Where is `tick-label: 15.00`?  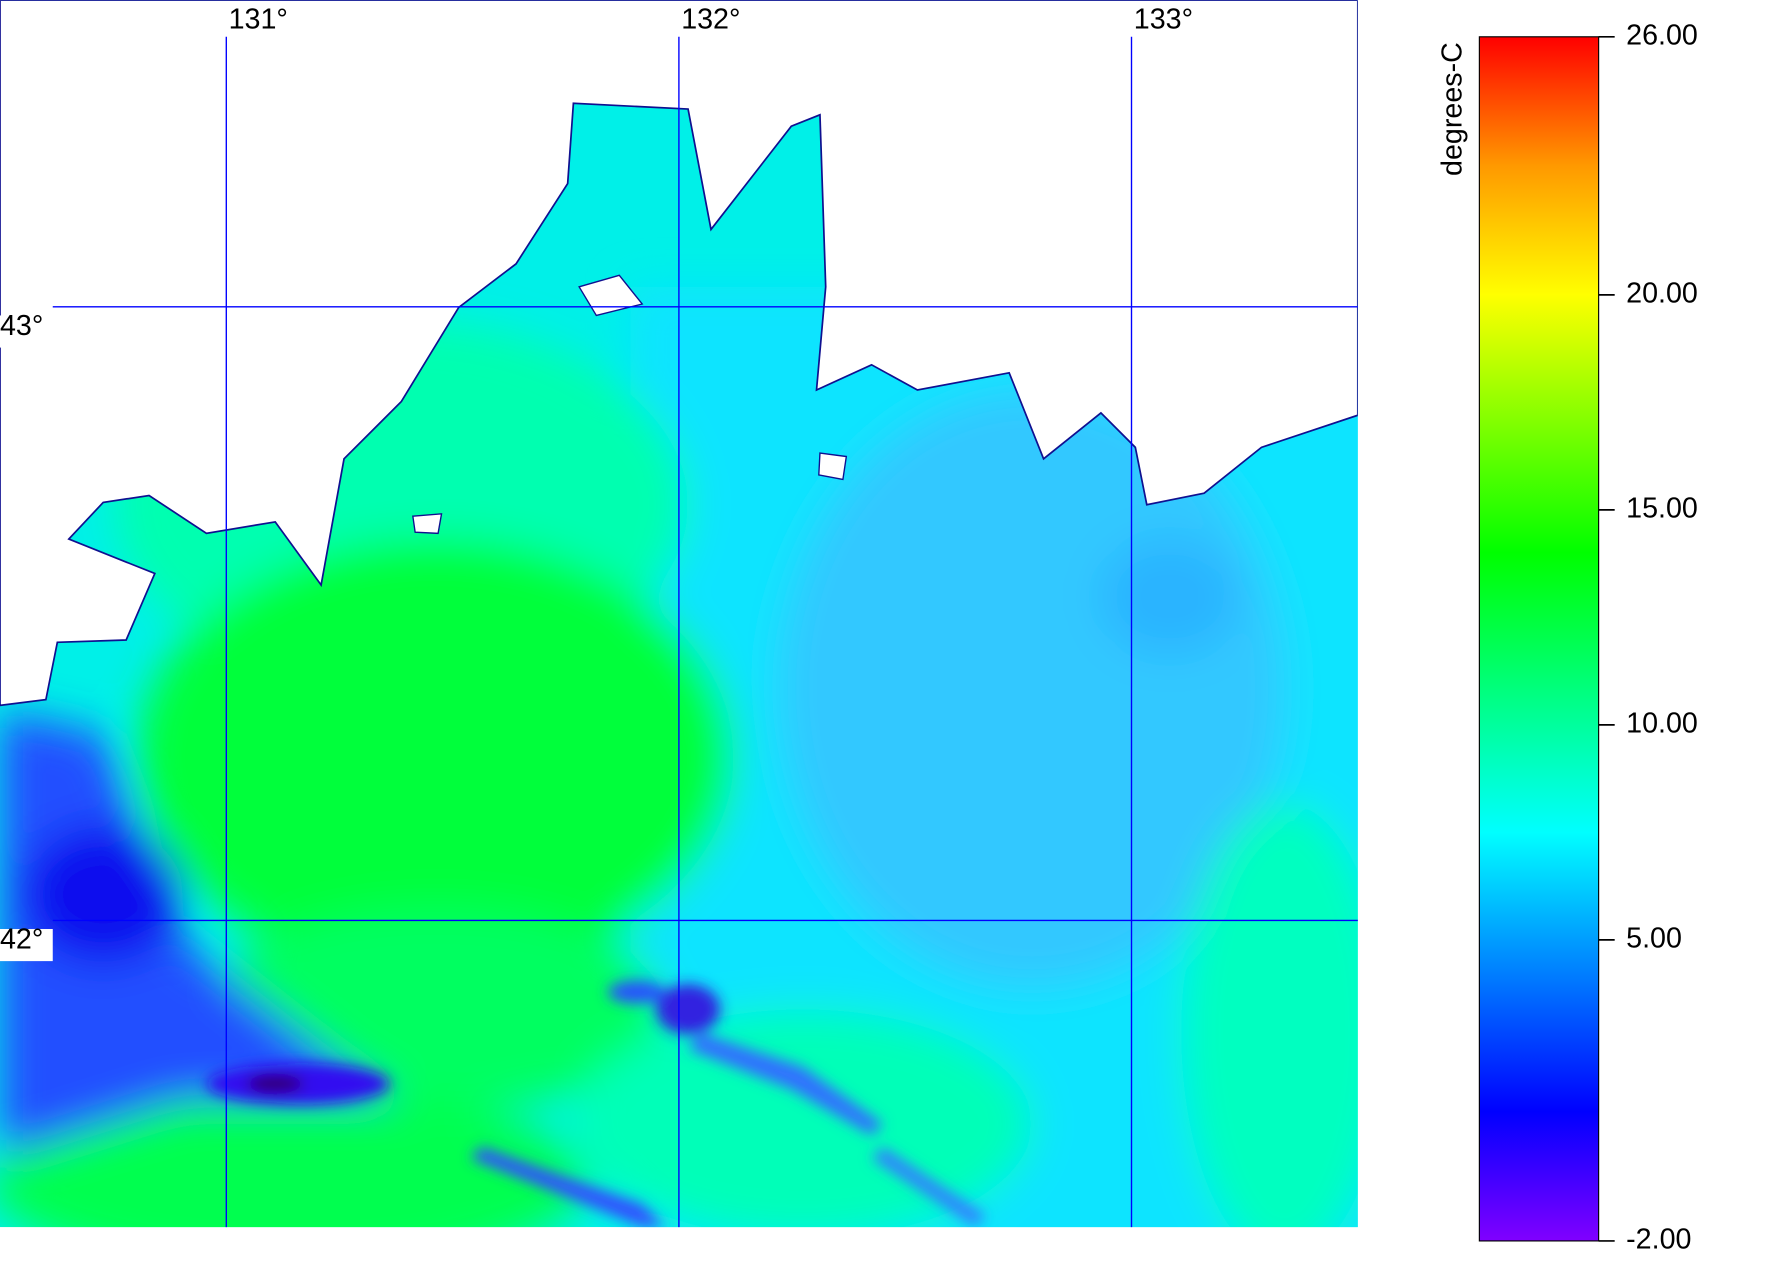
tick-label: 15.00 is located at coordinates (1662, 508).